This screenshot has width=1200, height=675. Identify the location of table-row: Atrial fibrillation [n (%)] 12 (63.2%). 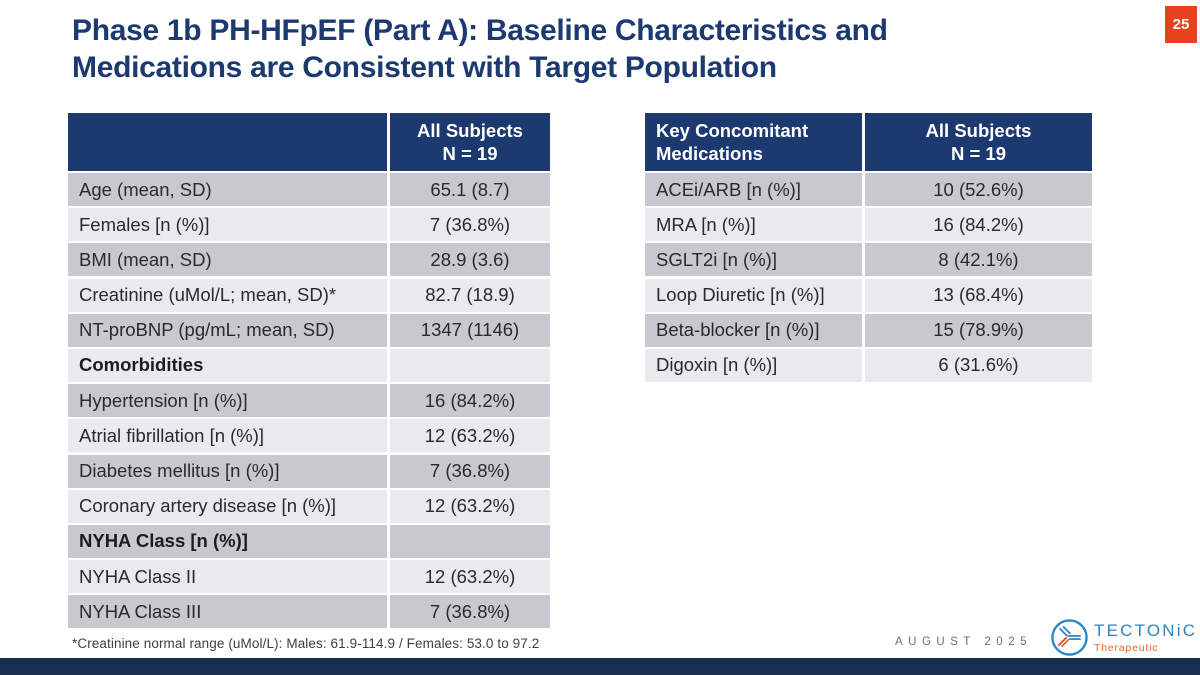
(309, 436).